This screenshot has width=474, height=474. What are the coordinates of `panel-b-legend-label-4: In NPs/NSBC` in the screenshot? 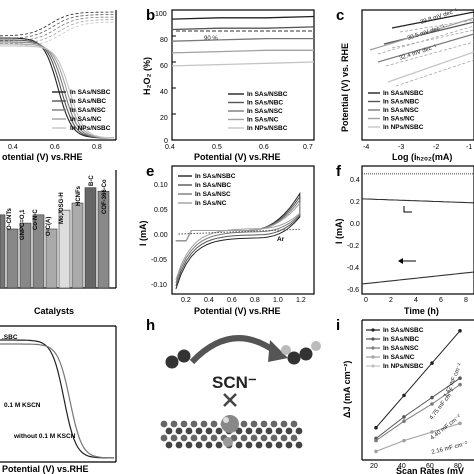 It's located at (267, 128).